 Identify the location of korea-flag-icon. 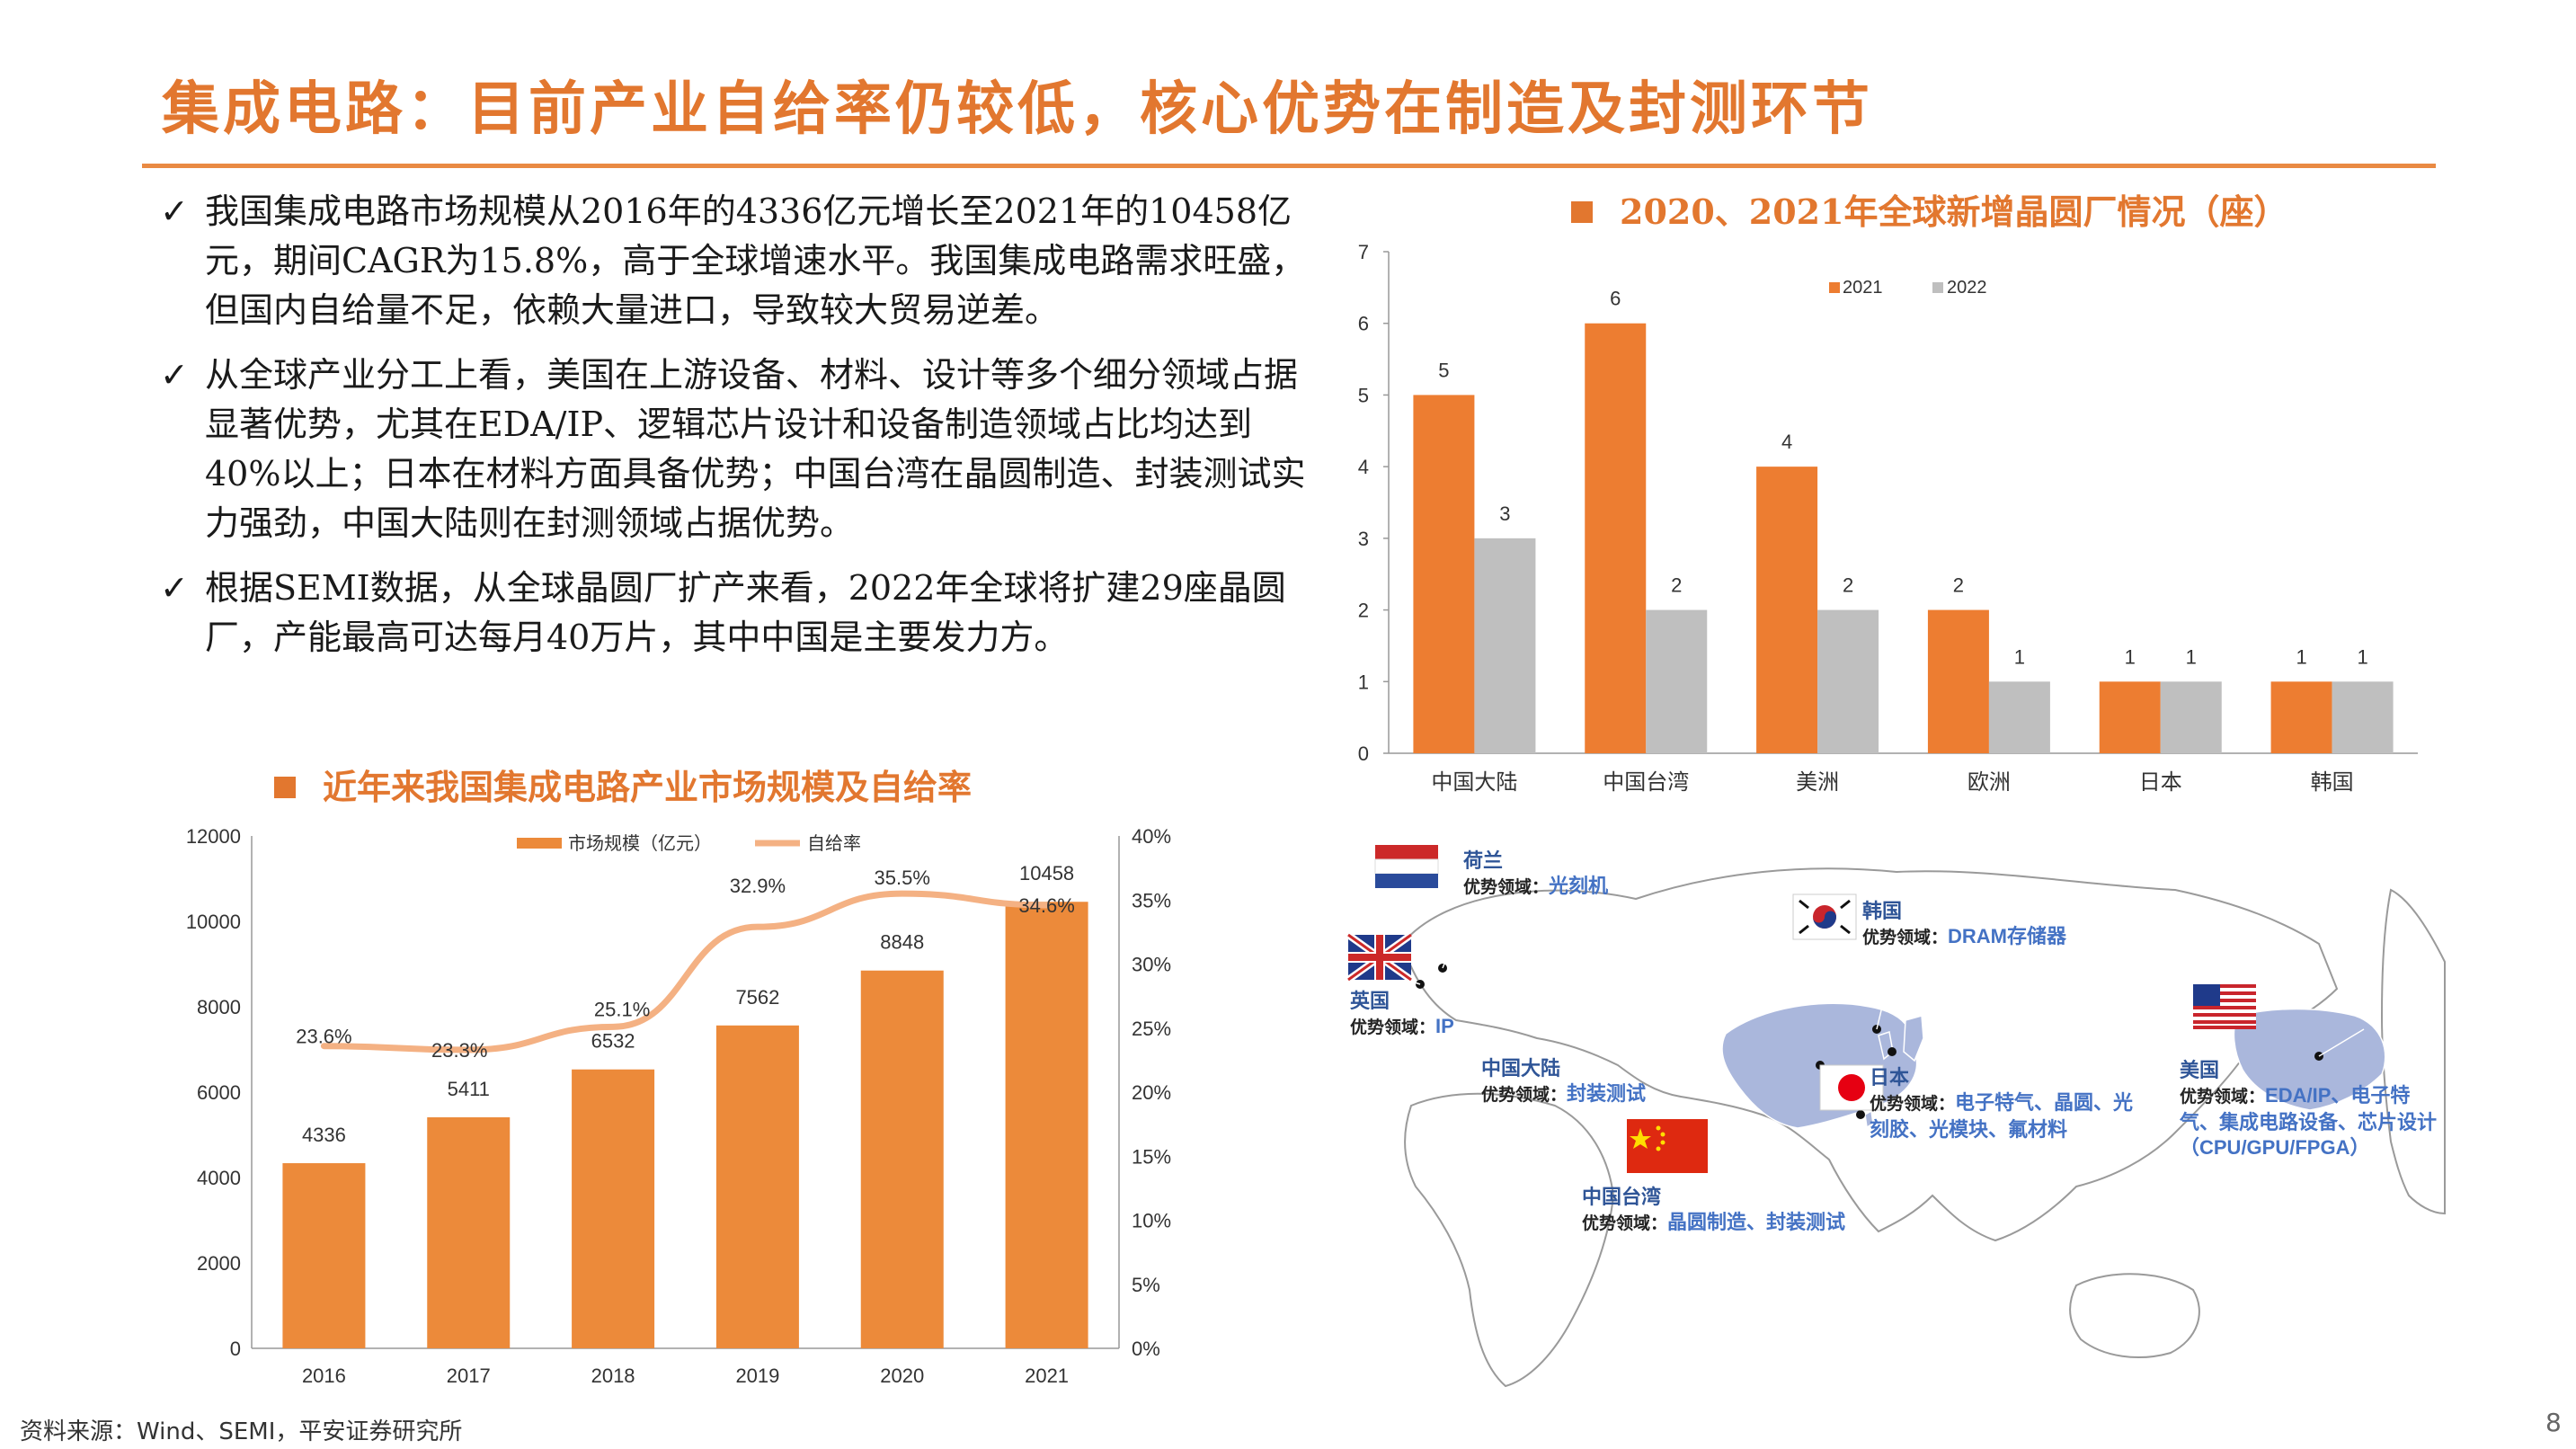
(1824, 916).